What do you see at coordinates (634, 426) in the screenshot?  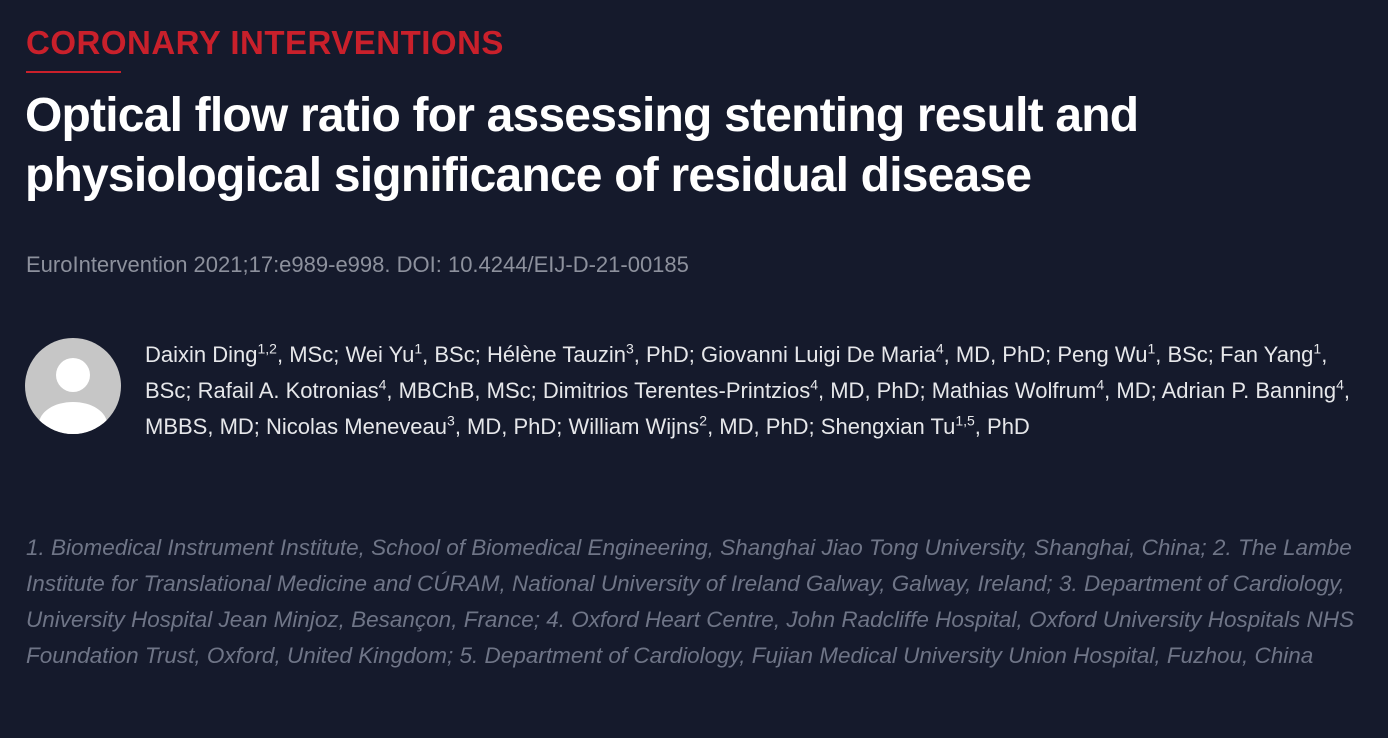 I see `author-name: William Wijns` at bounding box center [634, 426].